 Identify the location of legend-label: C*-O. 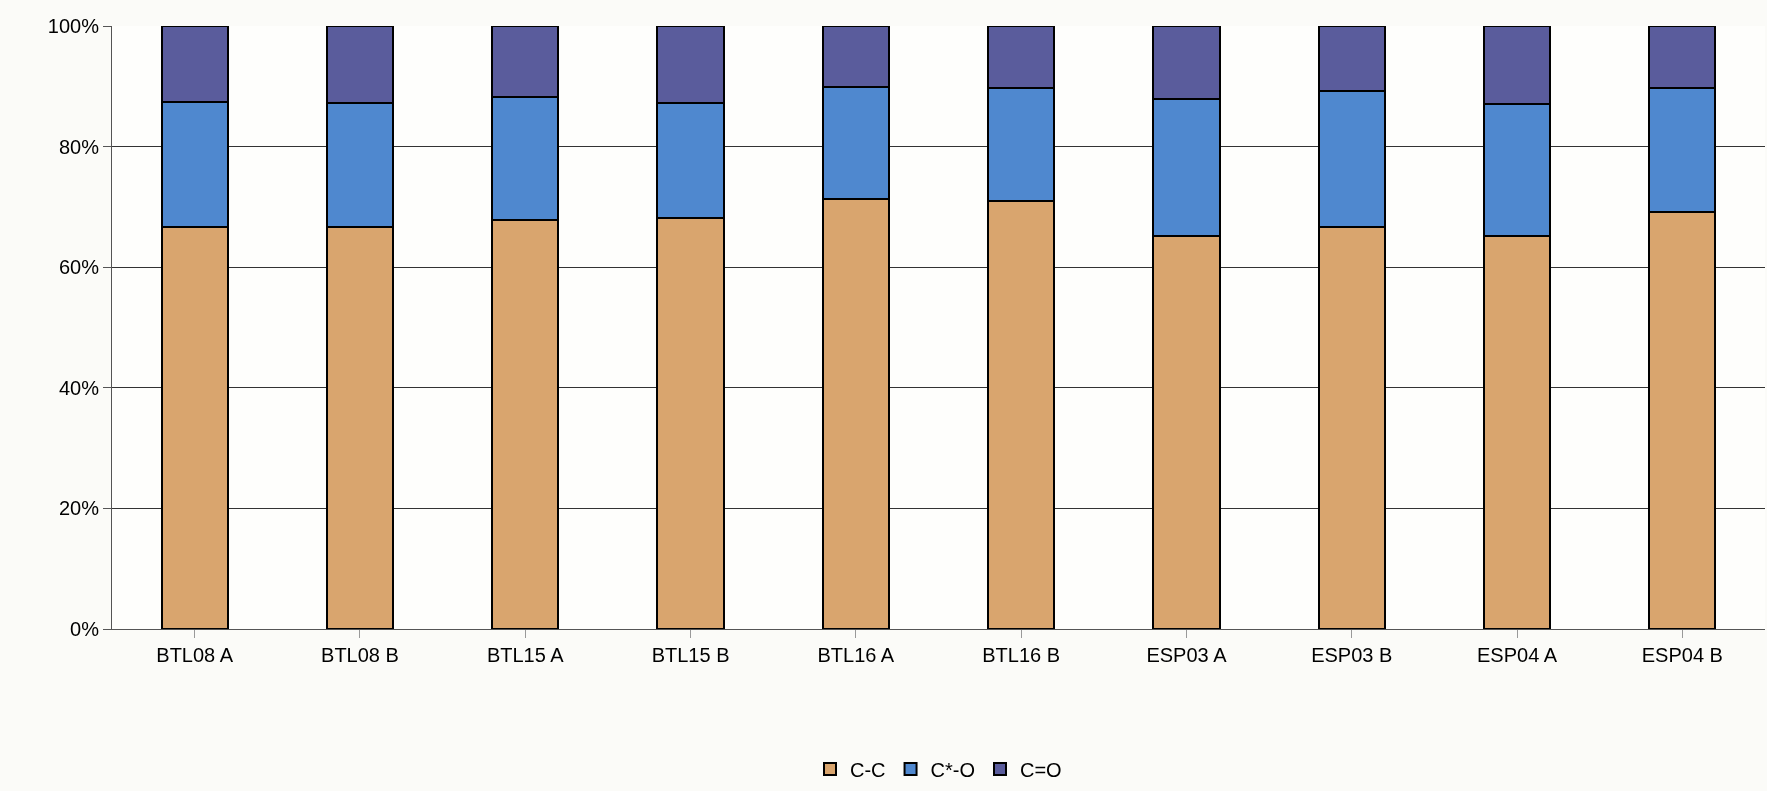
(952, 769).